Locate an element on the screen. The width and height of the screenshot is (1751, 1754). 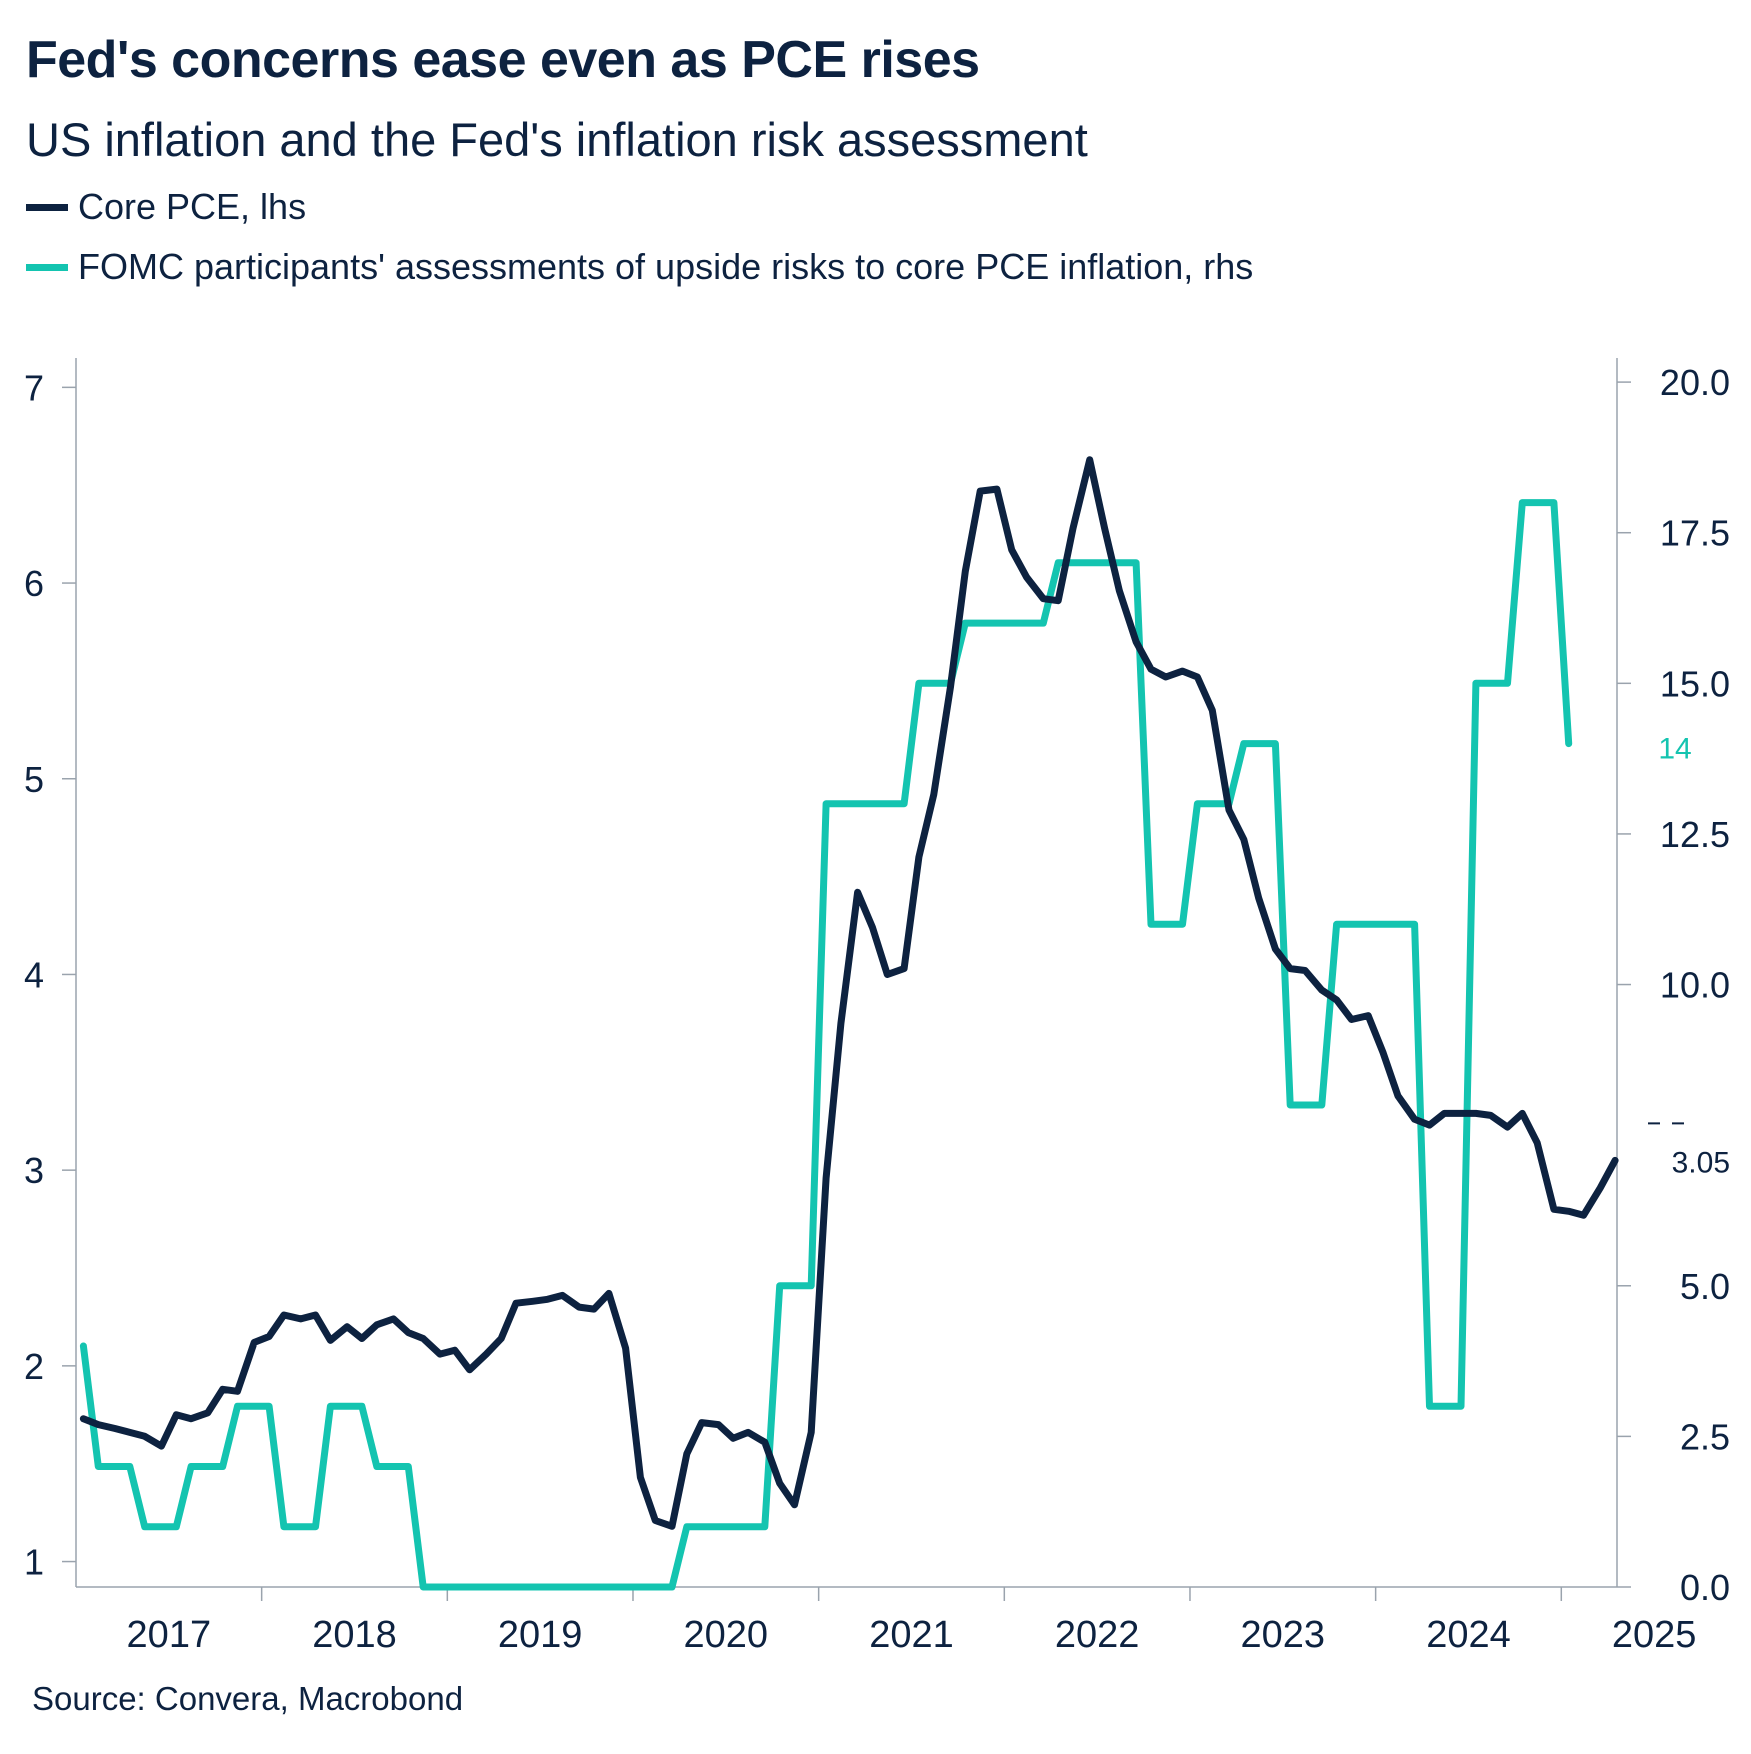
chart-title: Fed's concerns ease even as PCE rises is located at coordinates (503, 60).